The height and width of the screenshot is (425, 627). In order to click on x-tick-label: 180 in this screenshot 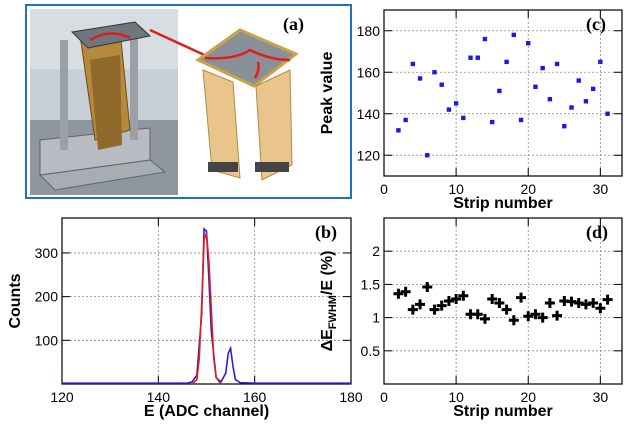, I will do `click(351, 397)`.